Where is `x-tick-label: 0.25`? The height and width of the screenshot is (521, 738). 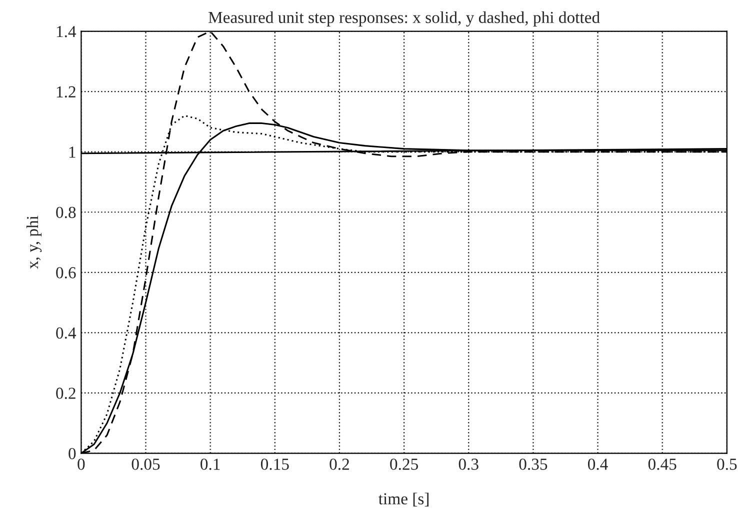 x-tick-label: 0.25 is located at coordinates (404, 464).